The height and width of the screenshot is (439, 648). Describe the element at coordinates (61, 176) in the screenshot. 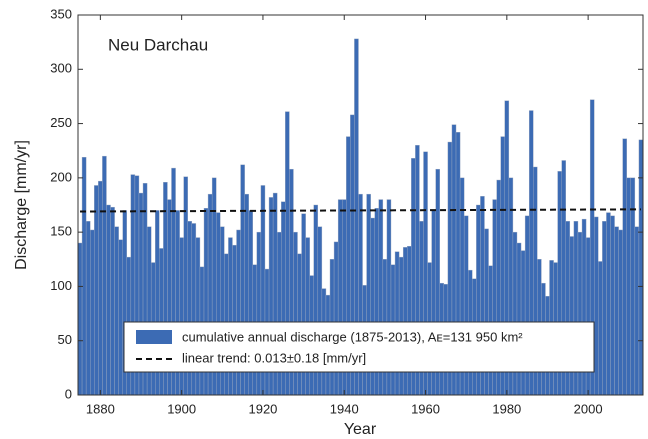

I see `y-tick-label: 200` at that location.